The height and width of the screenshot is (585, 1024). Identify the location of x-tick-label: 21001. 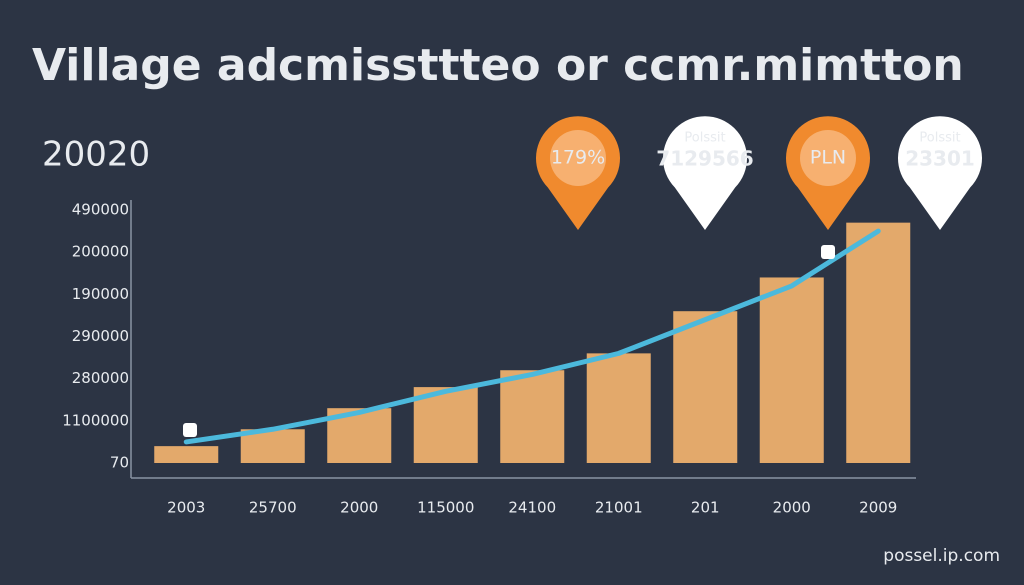
(619, 508).